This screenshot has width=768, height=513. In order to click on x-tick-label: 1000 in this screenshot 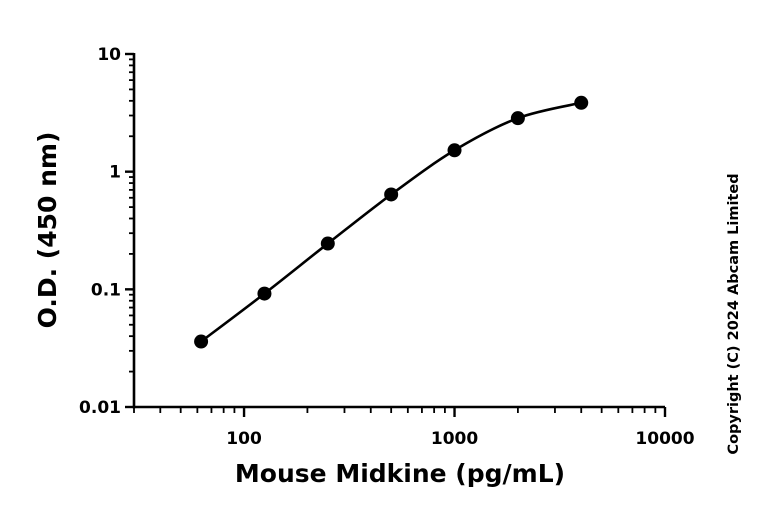, I will do `click(454, 439)`.